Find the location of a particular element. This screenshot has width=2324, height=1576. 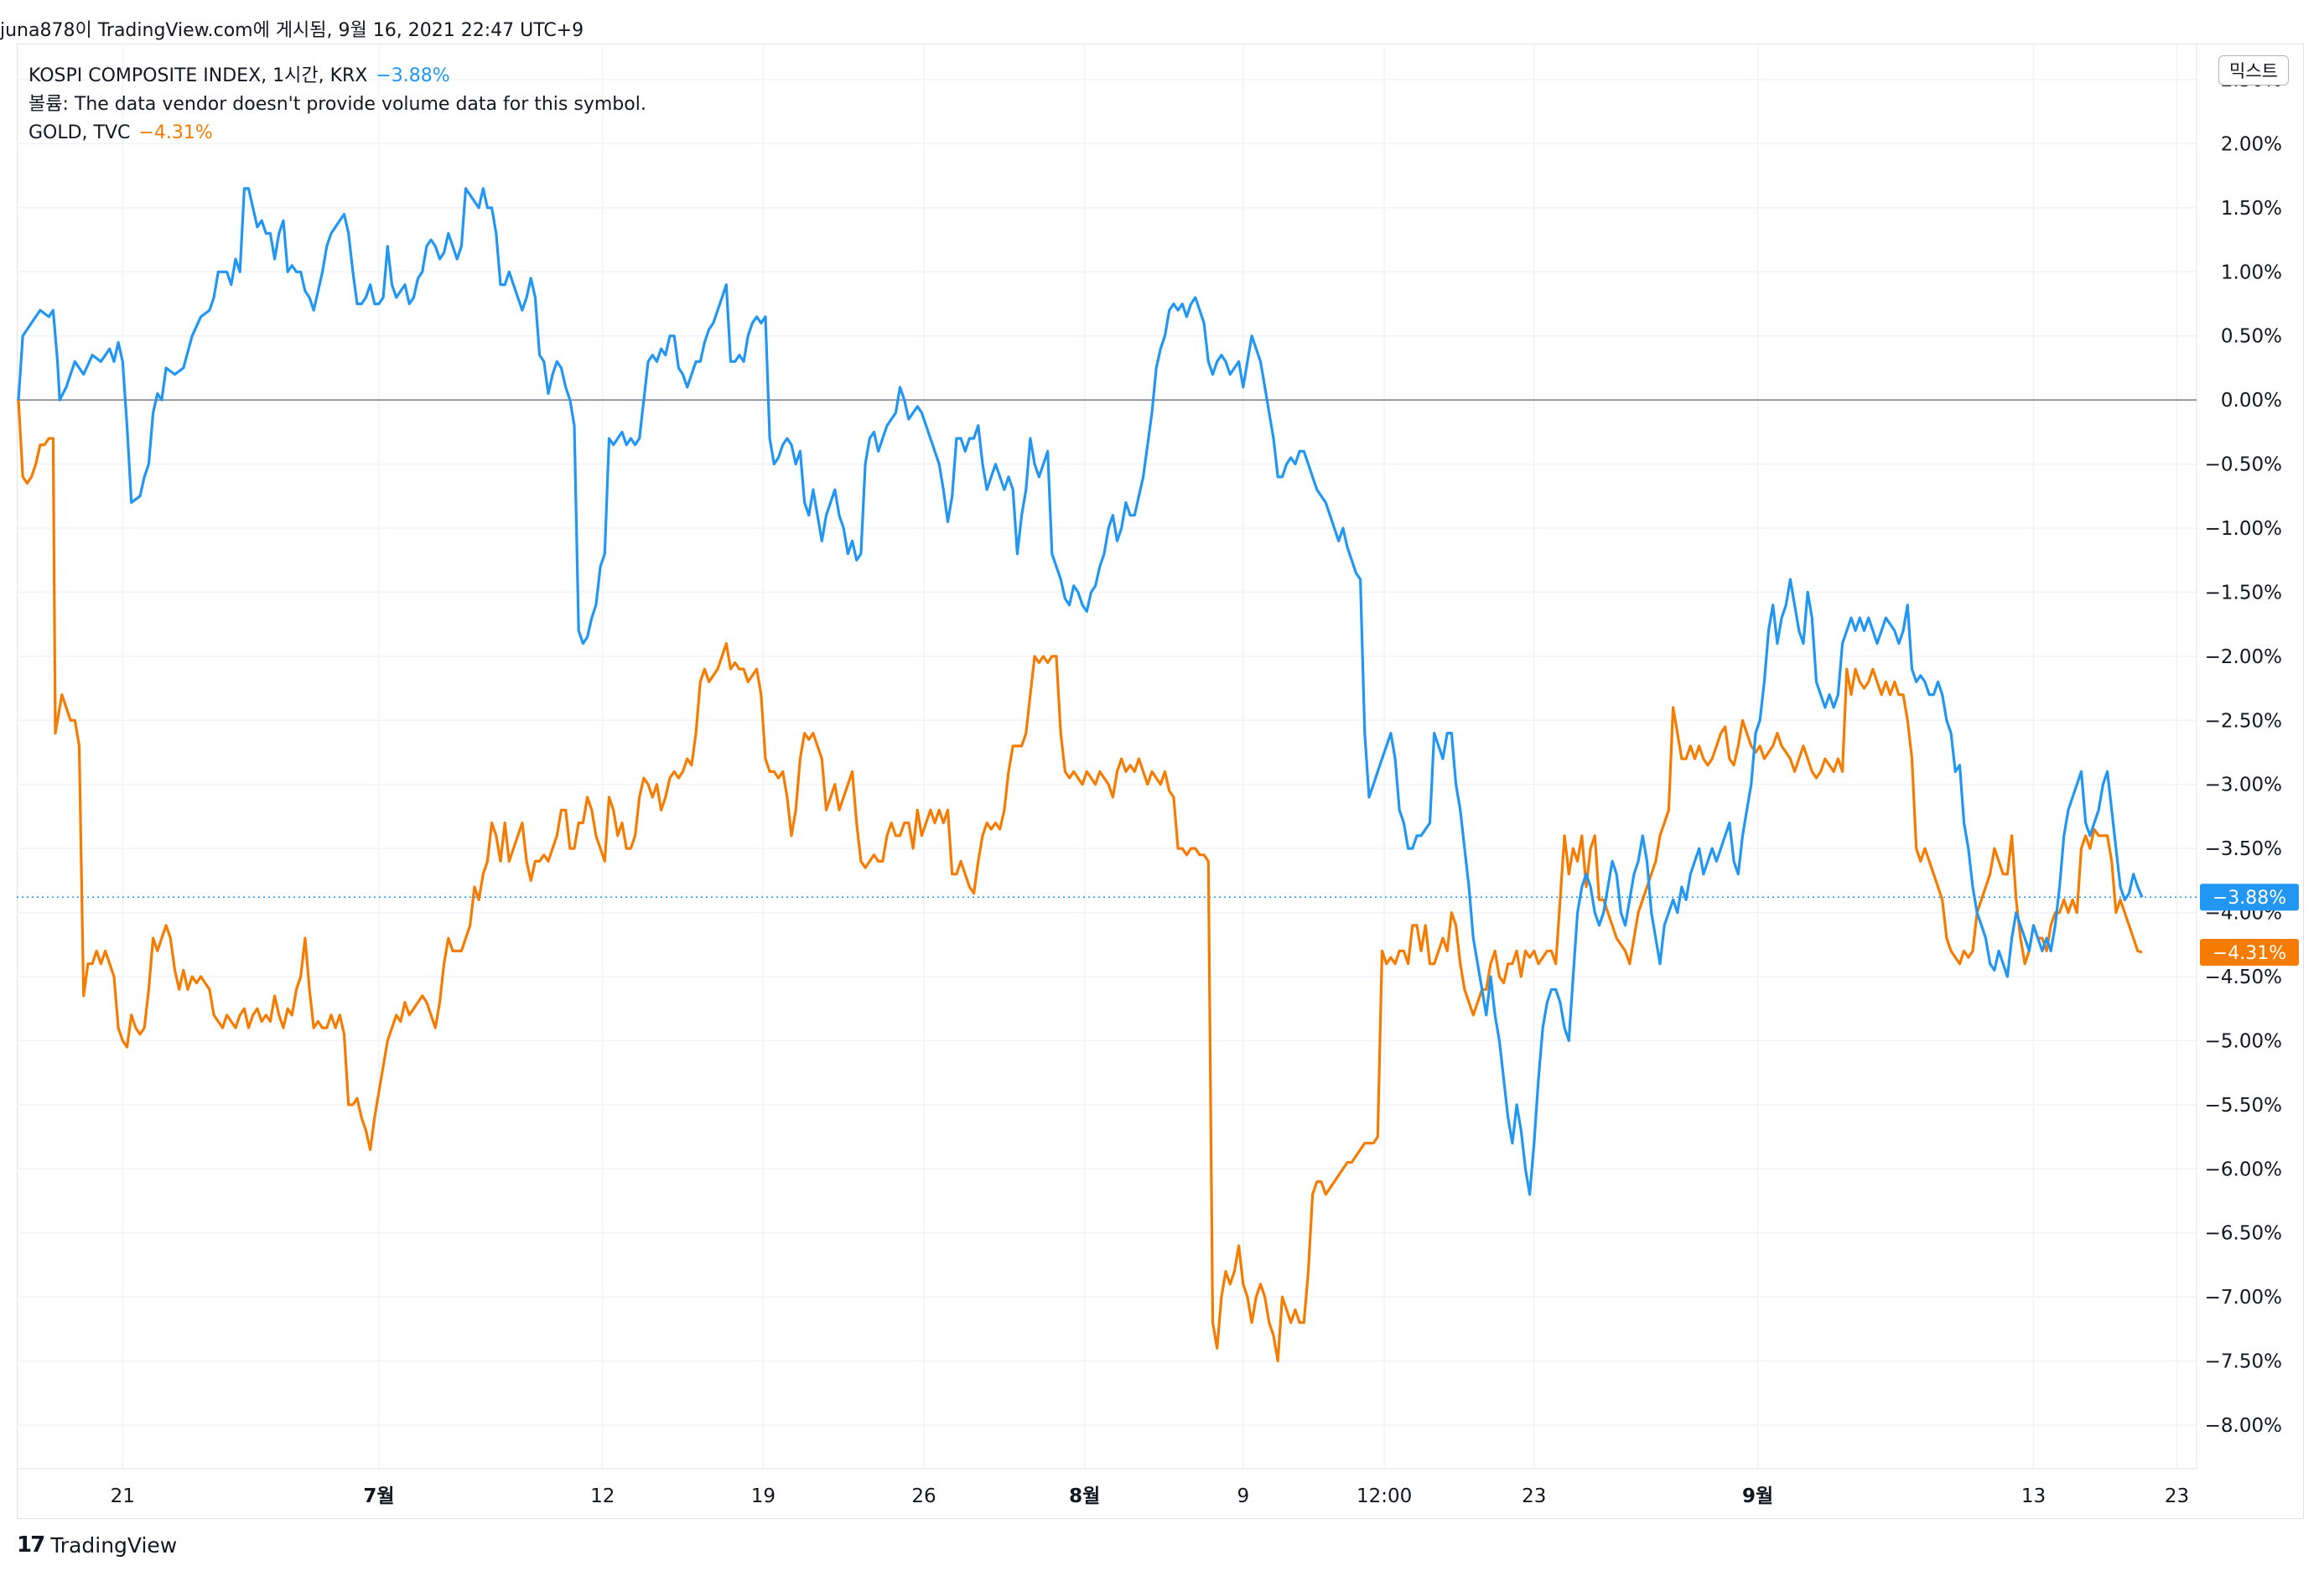

gold-legend-row: GOLD, TVC −4.31% is located at coordinates (337, 133).